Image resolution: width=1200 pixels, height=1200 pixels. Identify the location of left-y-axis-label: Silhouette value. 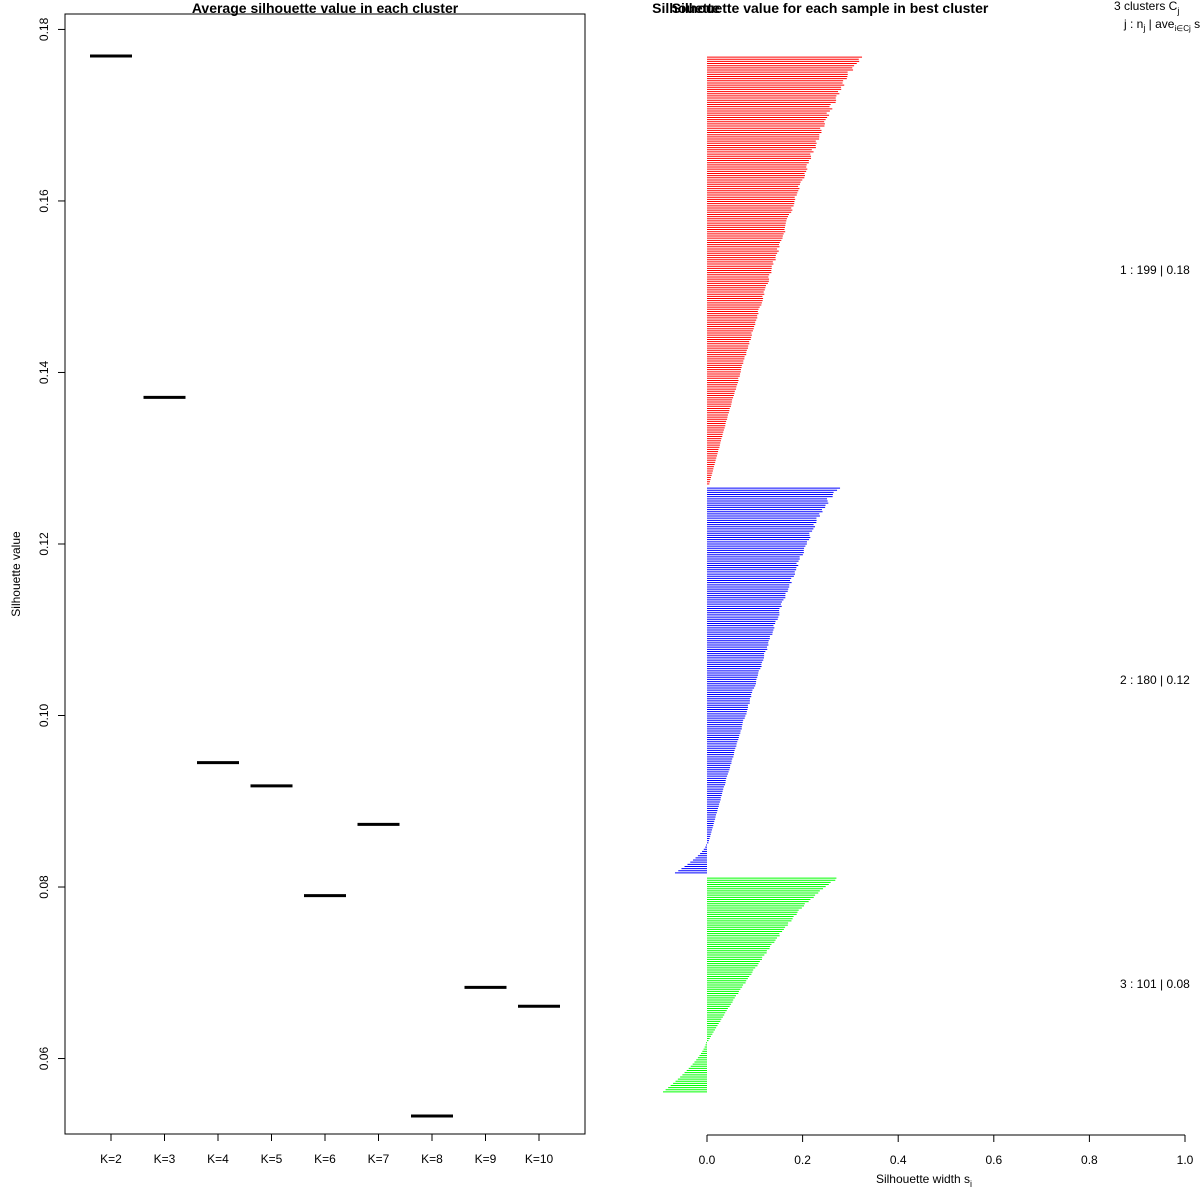
(16, 574).